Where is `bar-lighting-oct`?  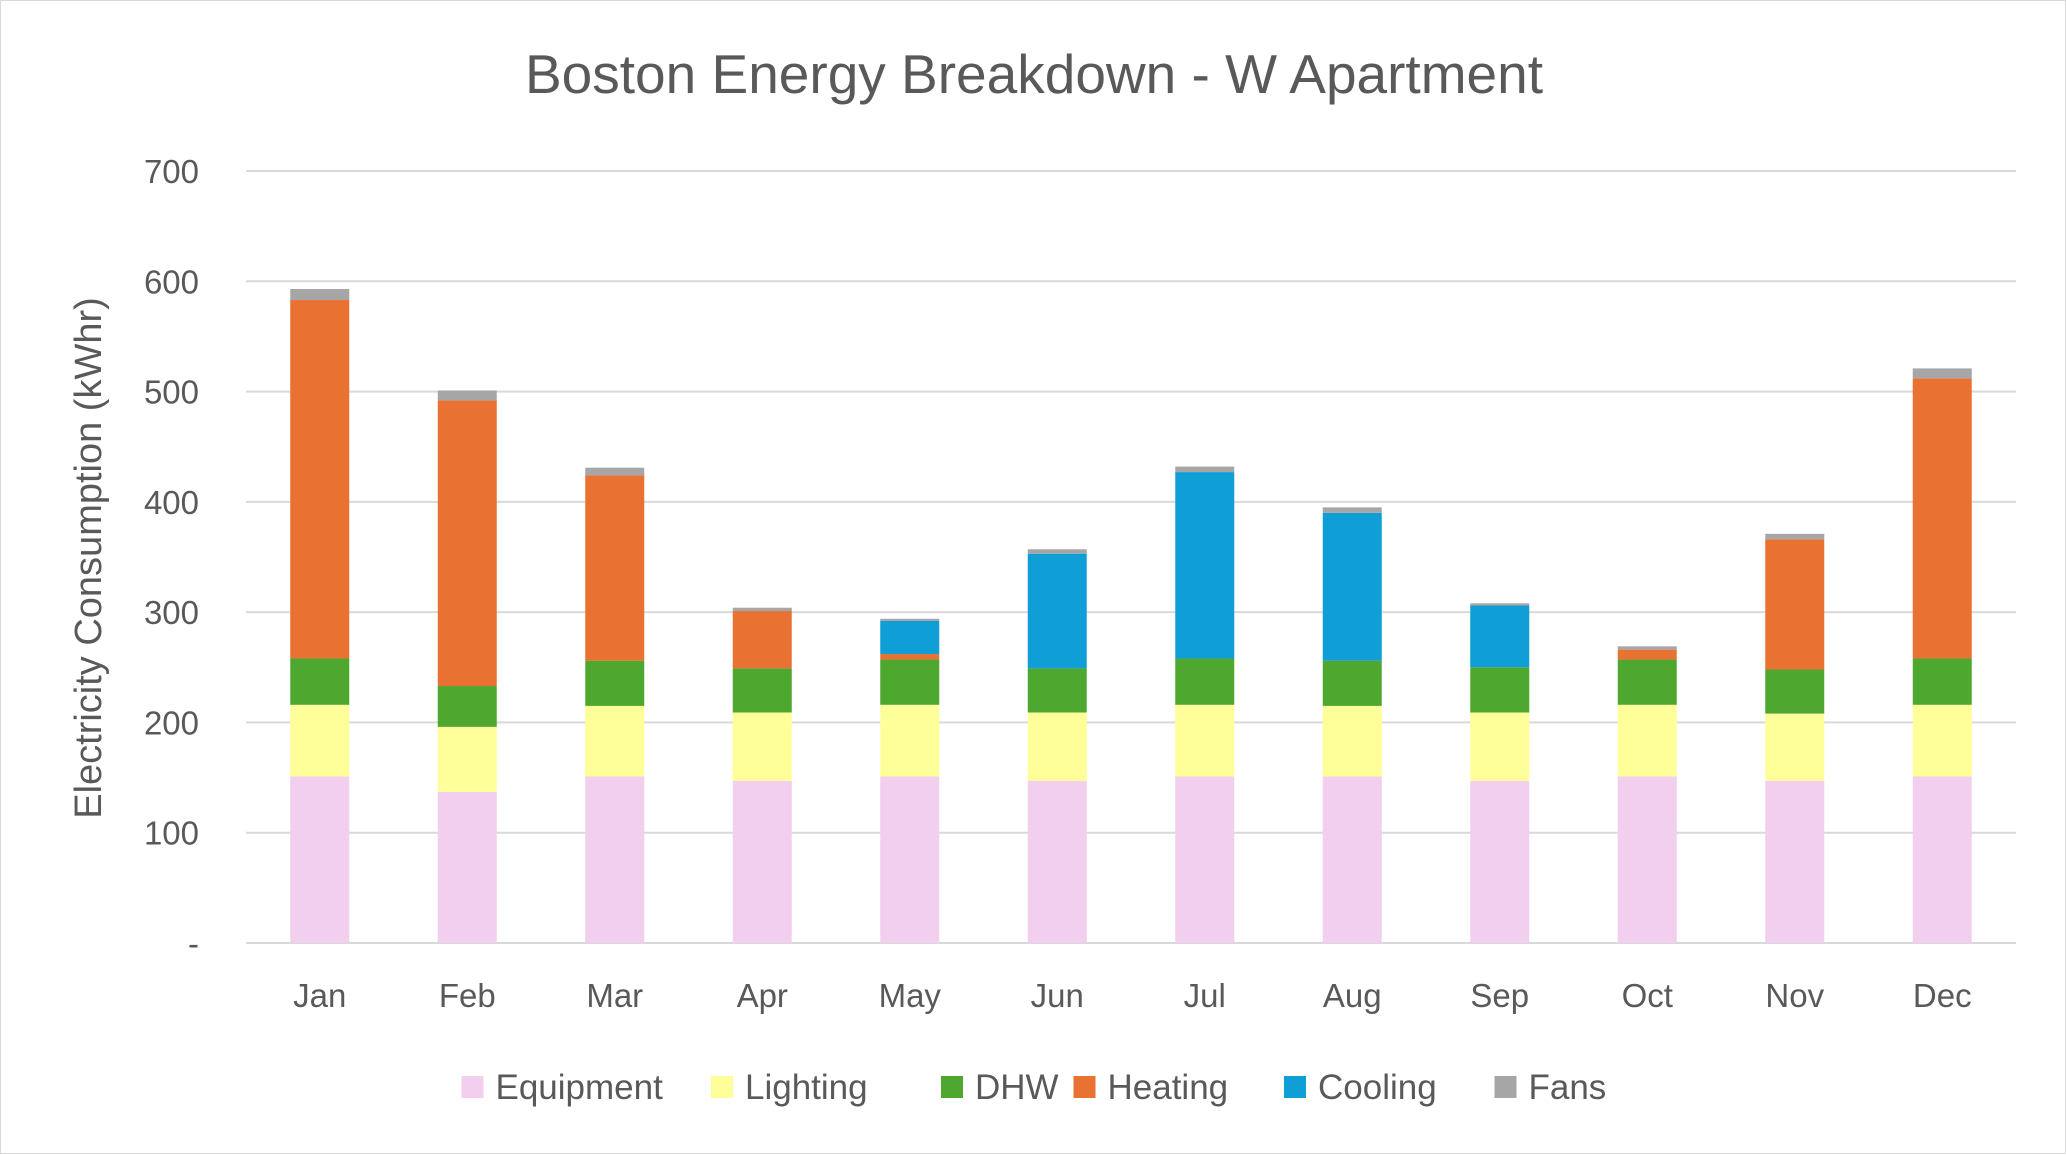 bar-lighting-oct is located at coordinates (1647, 740).